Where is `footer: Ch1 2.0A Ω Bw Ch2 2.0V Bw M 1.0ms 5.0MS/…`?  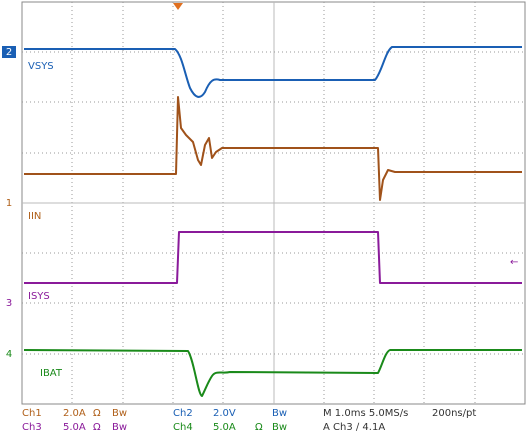
footer: Ch1 2.0A Ω Bw Ch2 2.0V Bw M 1.0ms 5.0MS/… is located at coordinates (249, 420).